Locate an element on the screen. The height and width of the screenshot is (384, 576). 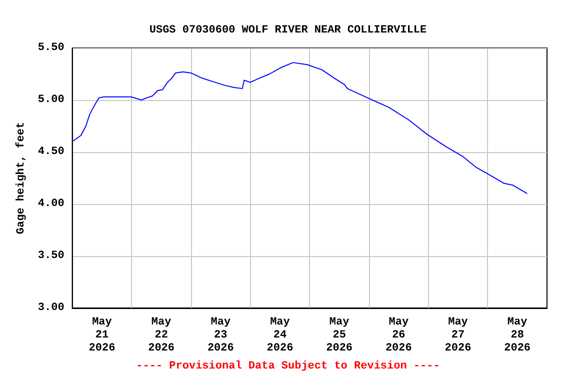
x-tick-label: May 25 2026 is located at coordinates (339, 335).